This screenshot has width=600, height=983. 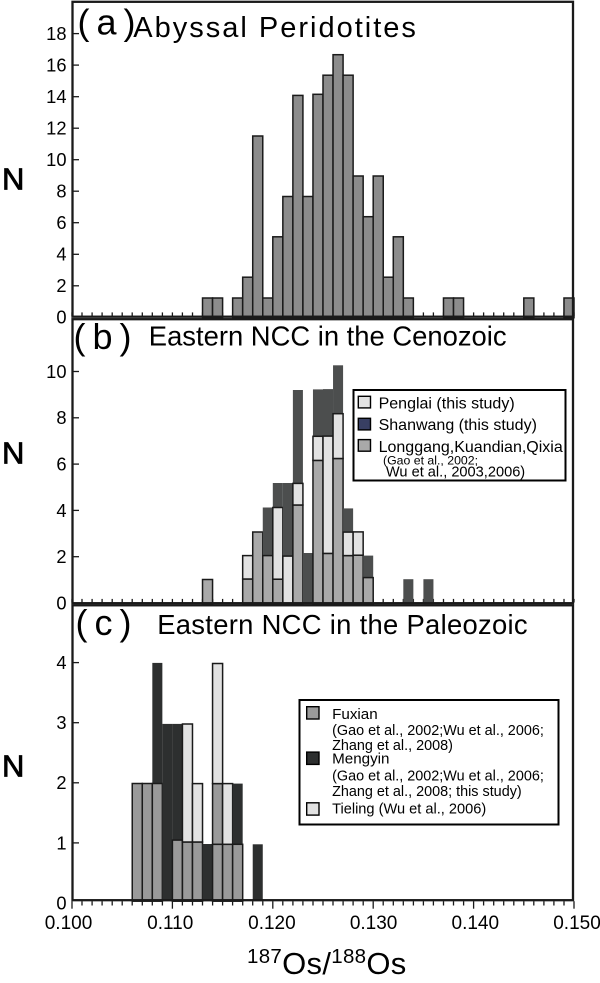 I want to click on svg-text: 0.150, so click(x=576, y=923).